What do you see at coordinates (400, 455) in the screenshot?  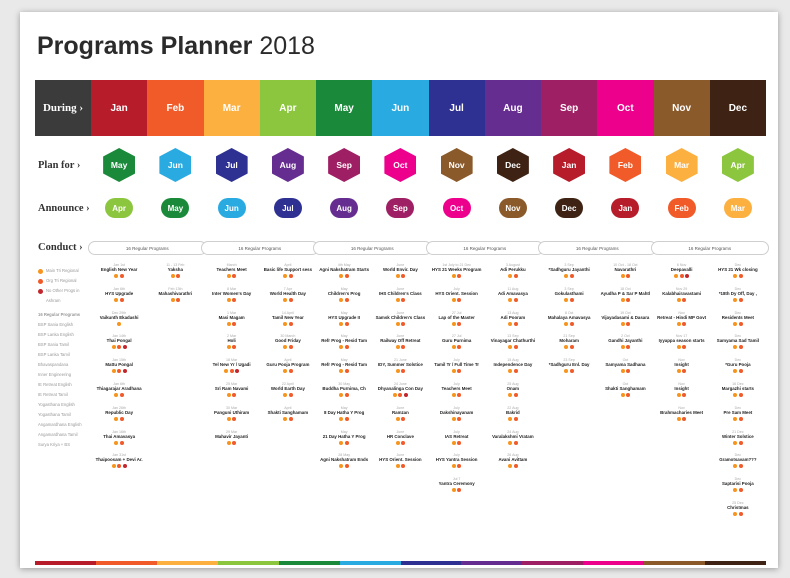 I see `event-date: June` at bounding box center [400, 455].